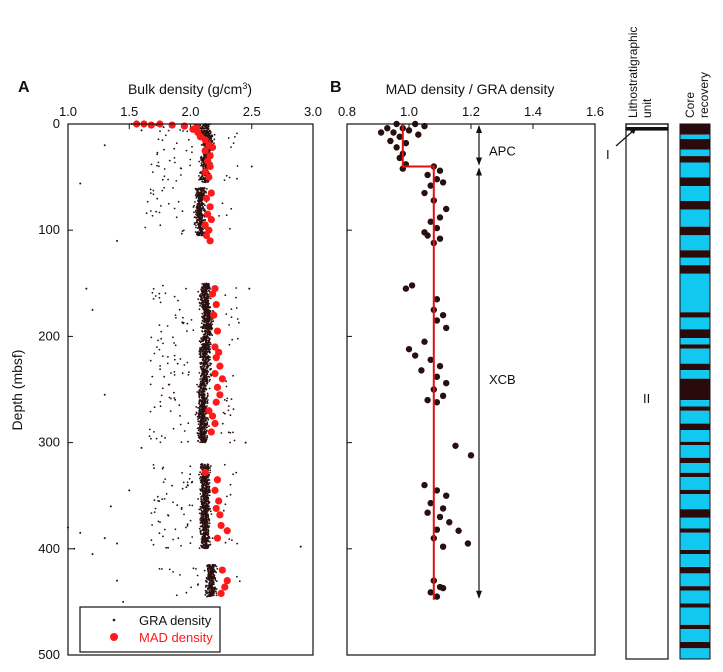  What do you see at coordinates (55, 389) in the screenshot?
I see `panel-a-y-ticks: 0 100 200 300 400 500` at bounding box center [55, 389].